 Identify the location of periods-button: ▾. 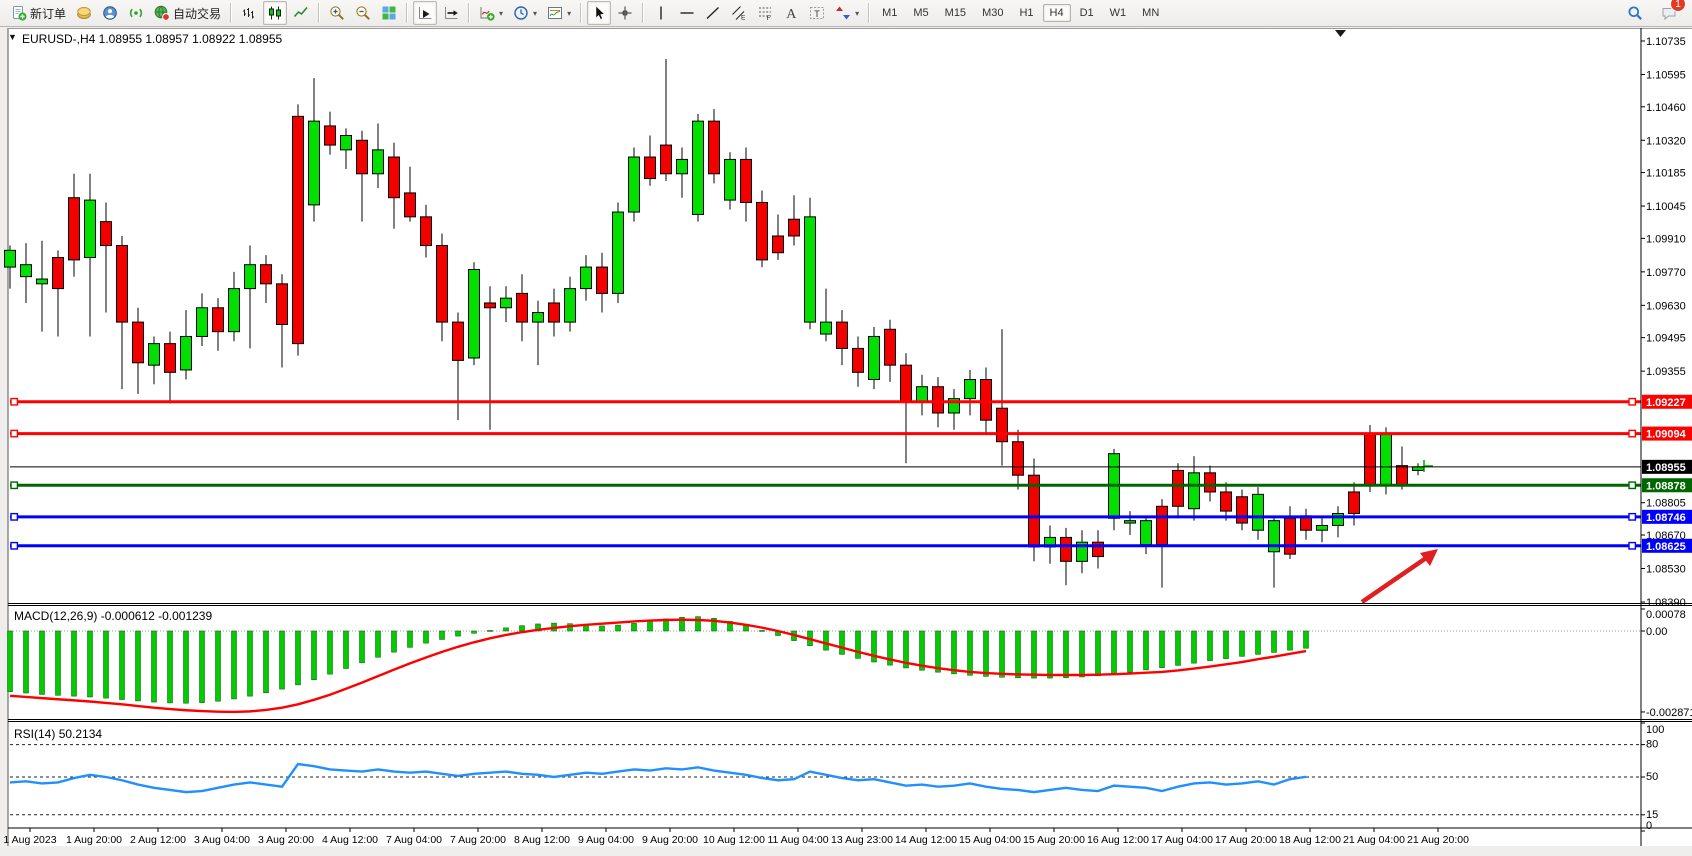
(525, 13).